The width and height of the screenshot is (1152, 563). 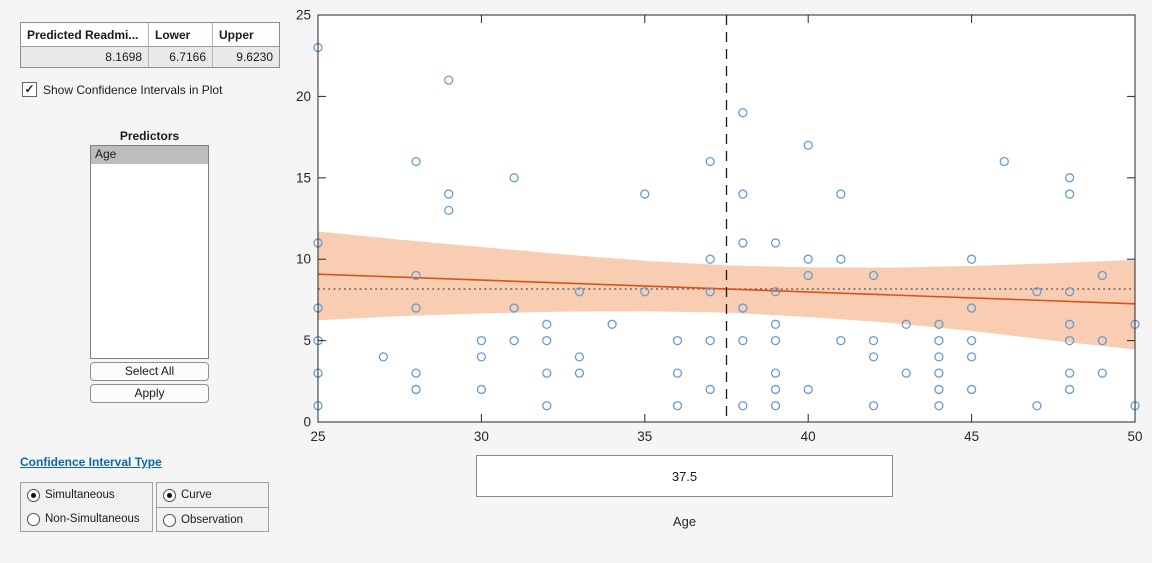 What do you see at coordinates (149, 393) in the screenshot?
I see `apply-button: Apply` at bounding box center [149, 393].